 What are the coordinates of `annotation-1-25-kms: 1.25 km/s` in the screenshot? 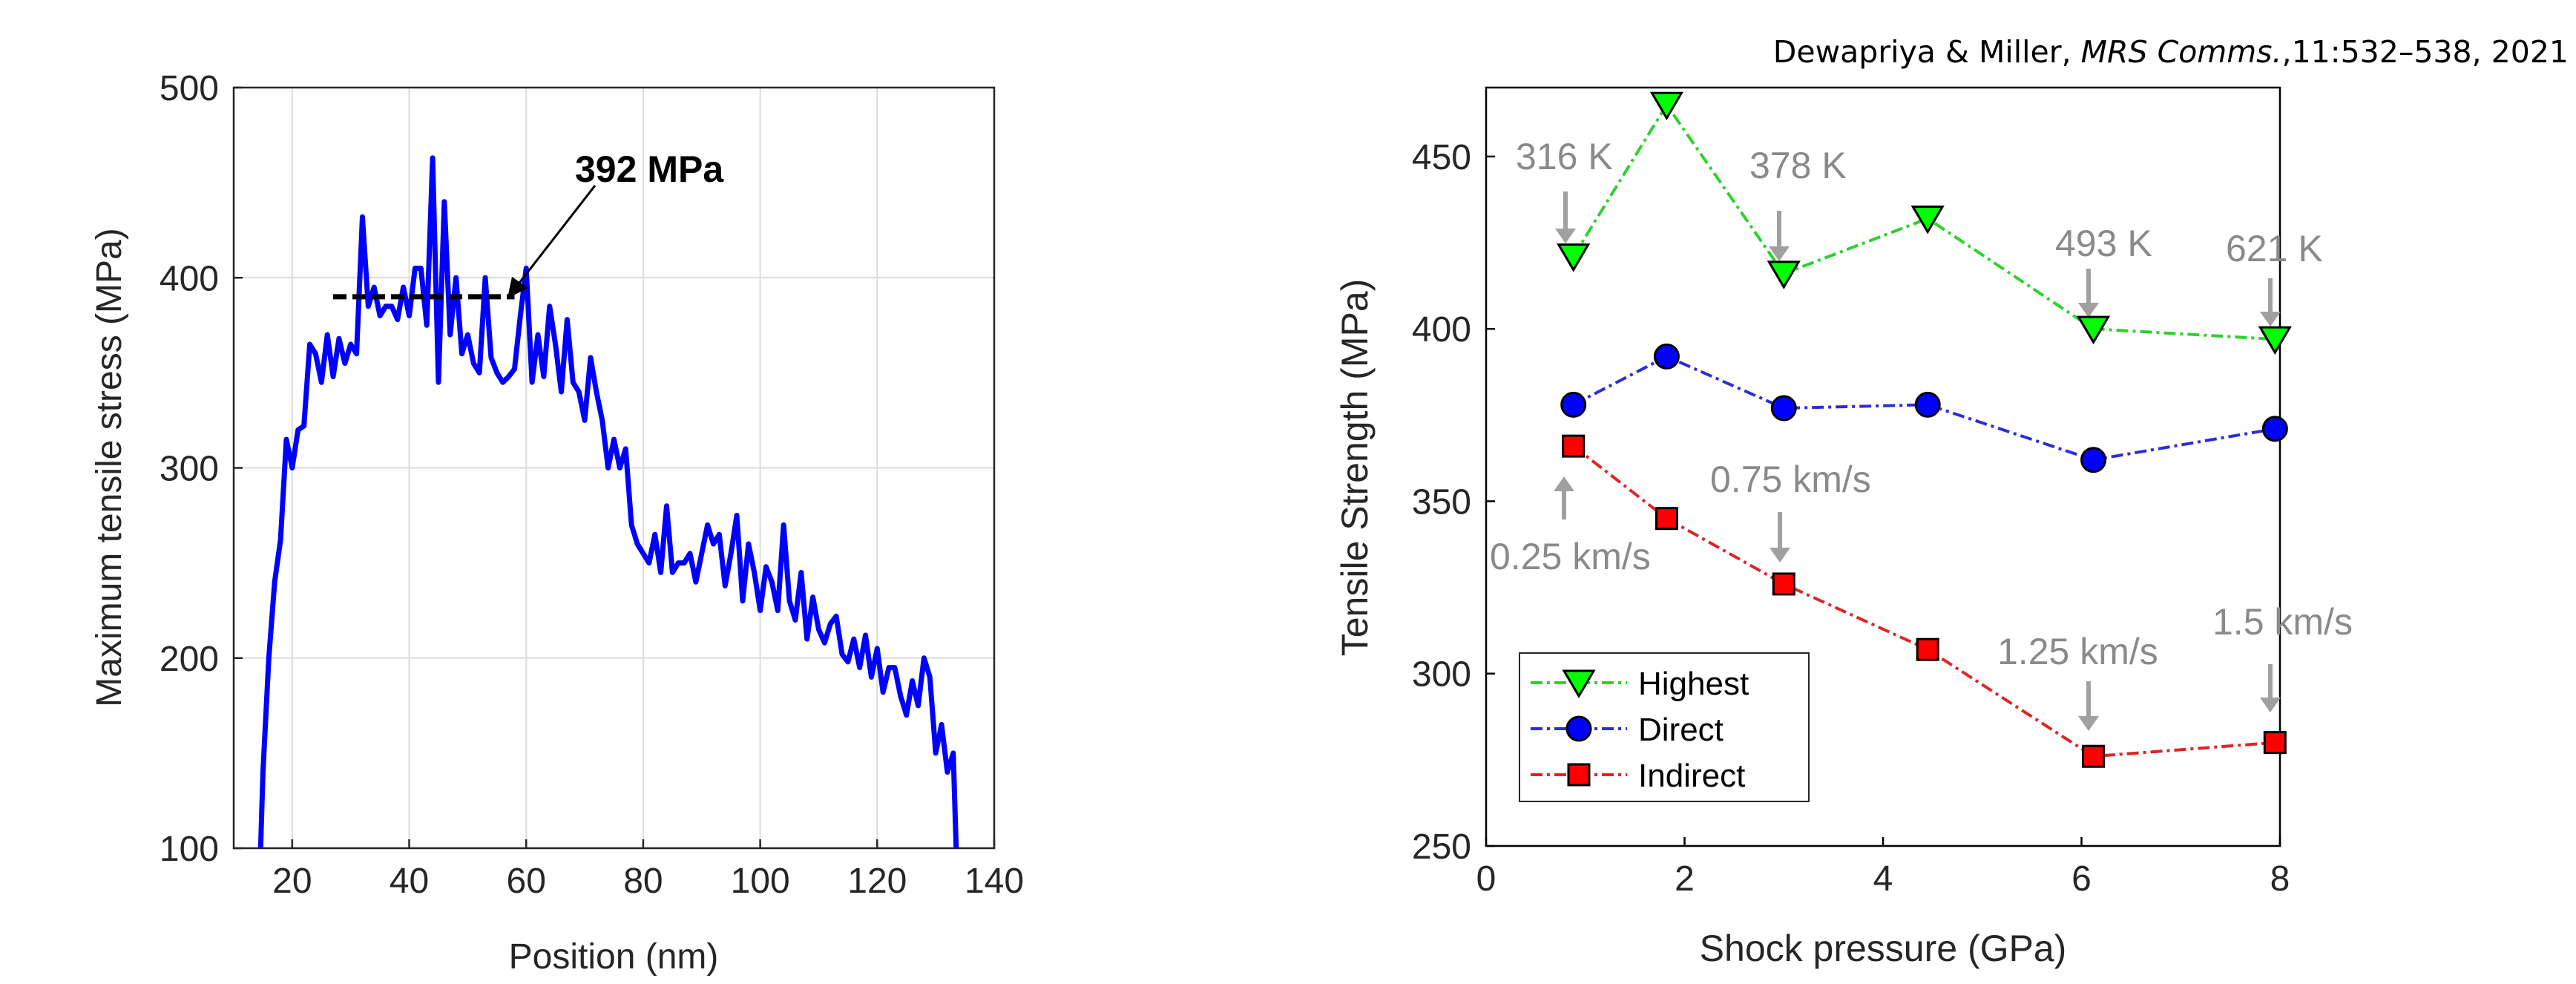 It's located at (2077, 652).